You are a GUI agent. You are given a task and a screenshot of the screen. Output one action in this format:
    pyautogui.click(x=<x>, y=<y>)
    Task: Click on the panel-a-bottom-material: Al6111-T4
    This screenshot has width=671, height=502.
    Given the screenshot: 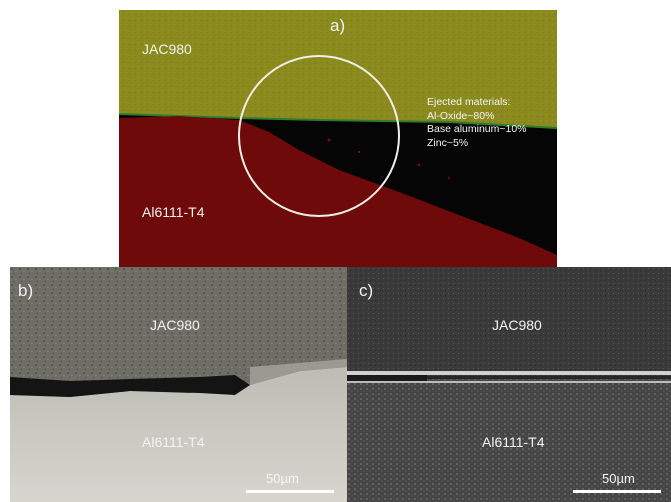 What is the action you would take?
    pyautogui.click(x=173, y=212)
    